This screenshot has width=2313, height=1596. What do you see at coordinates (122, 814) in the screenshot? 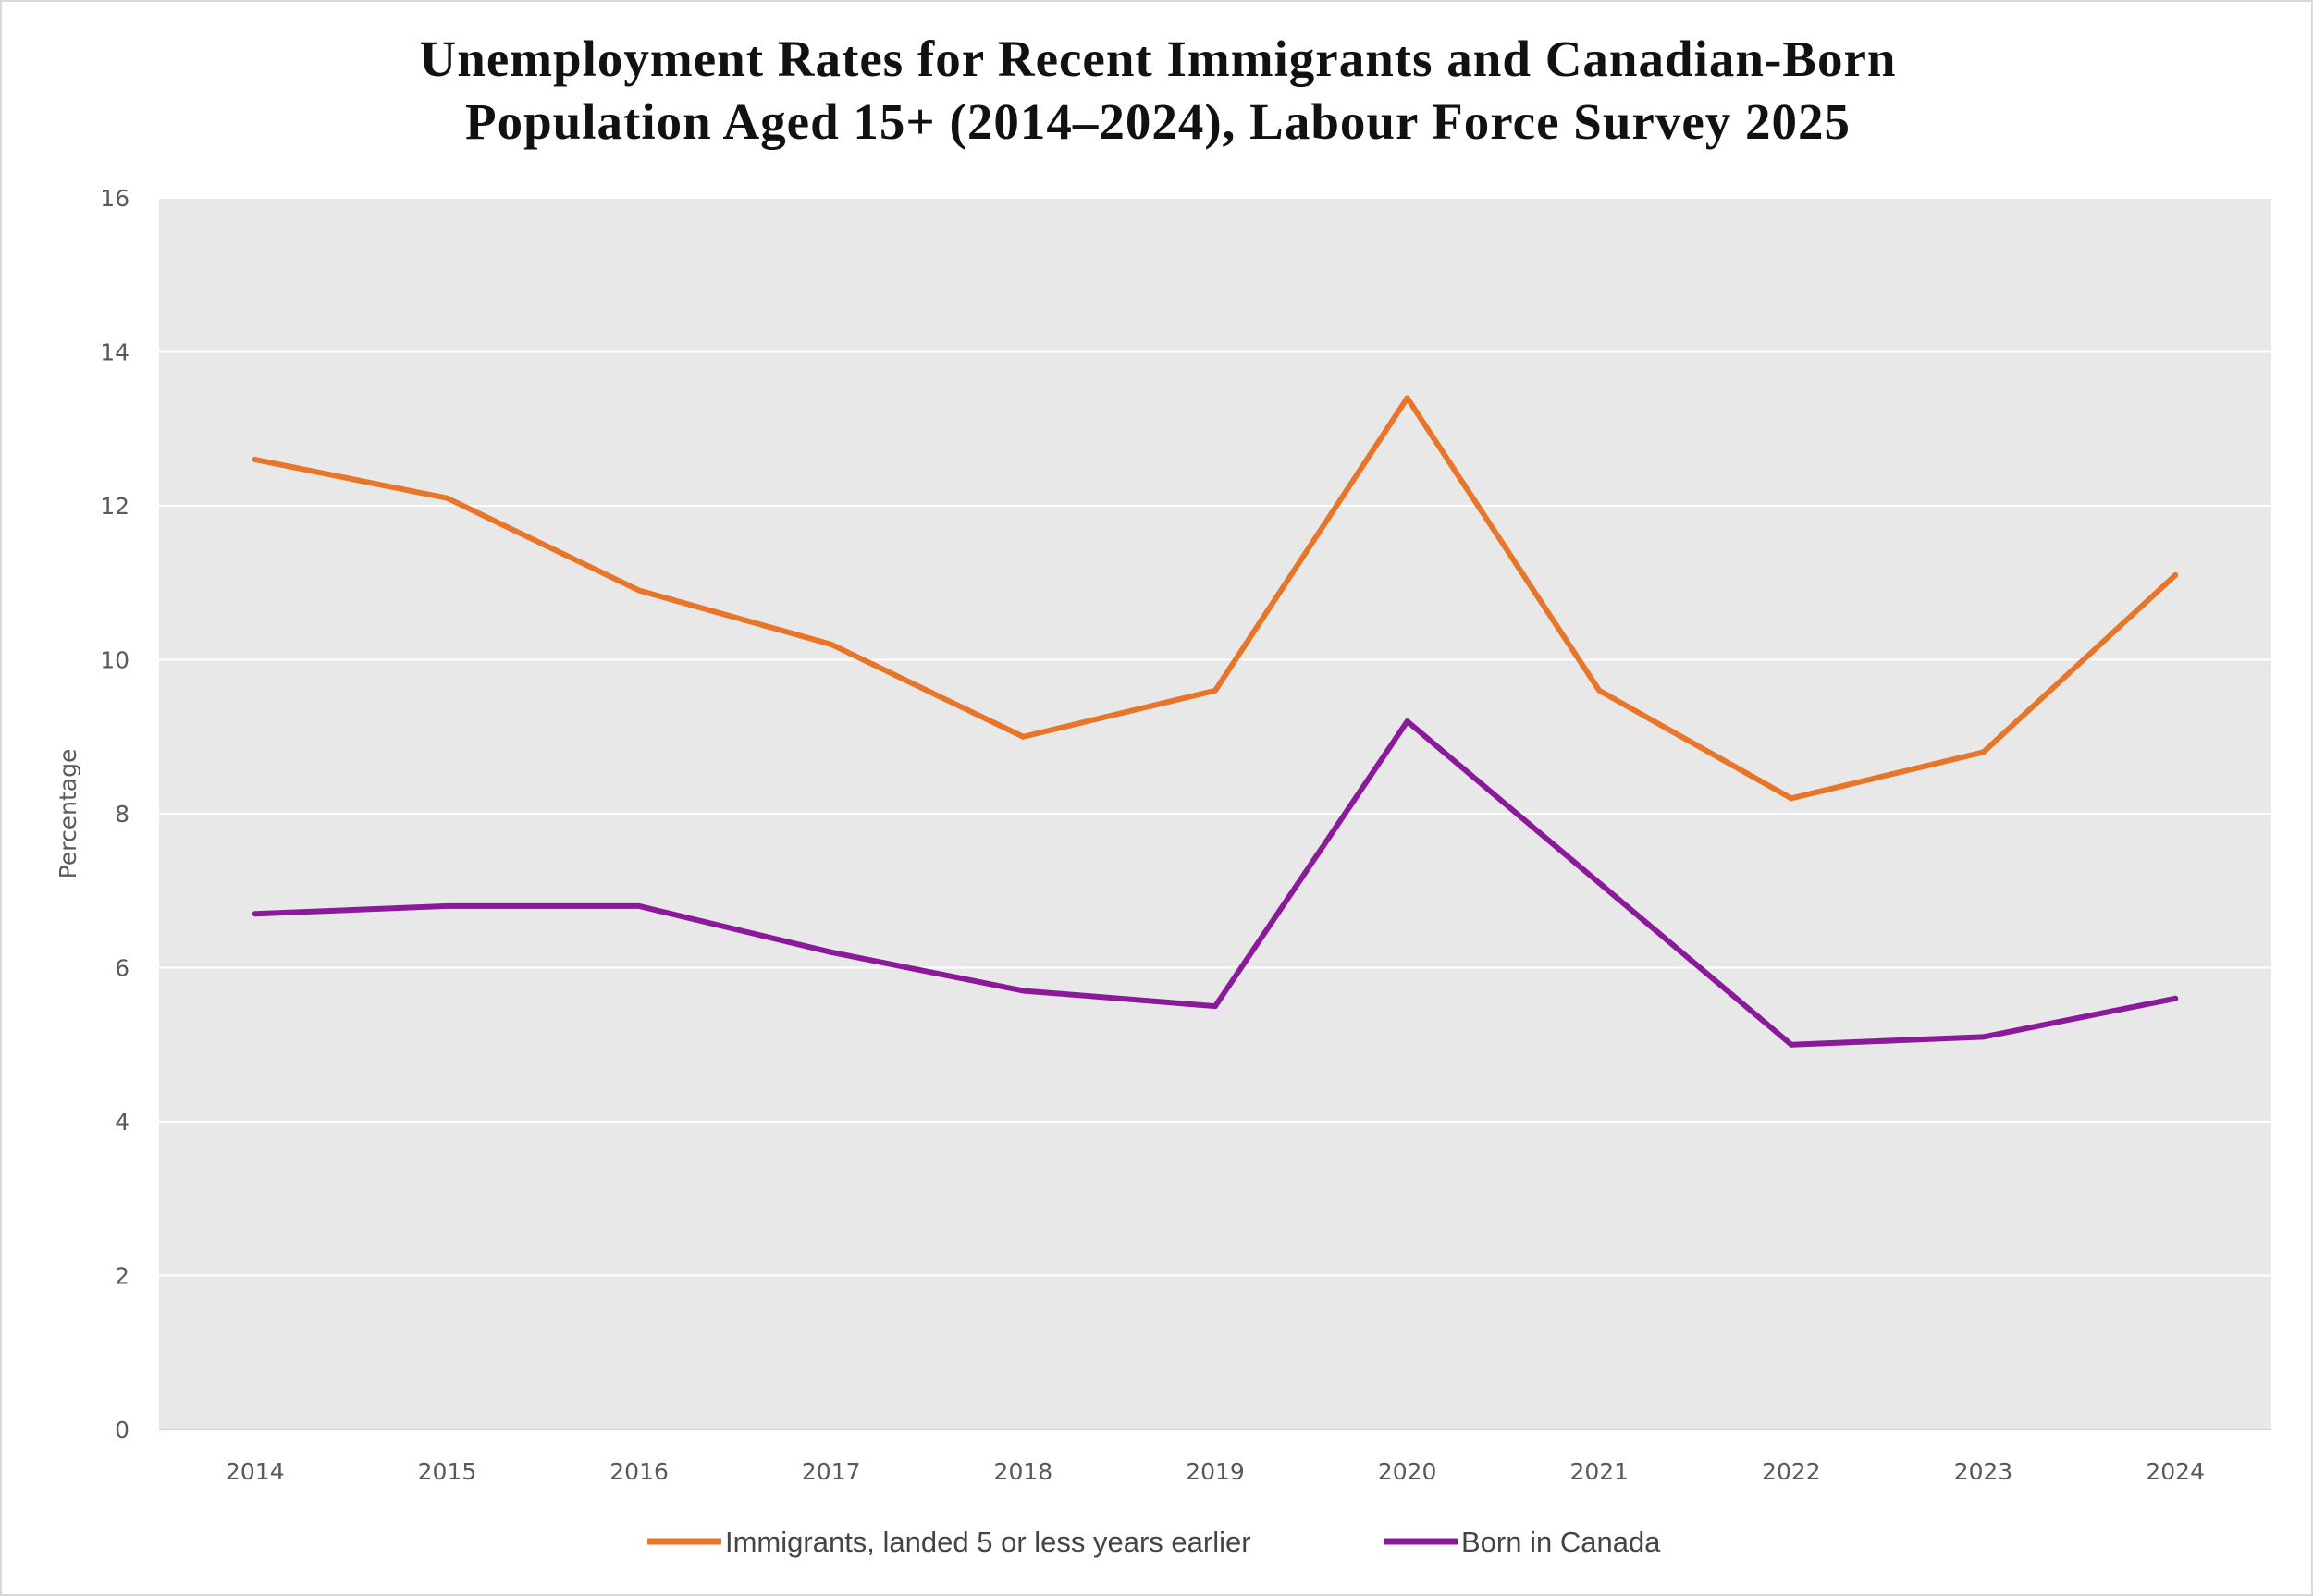
I see `y-tick-label: 8` at bounding box center [122, 814].